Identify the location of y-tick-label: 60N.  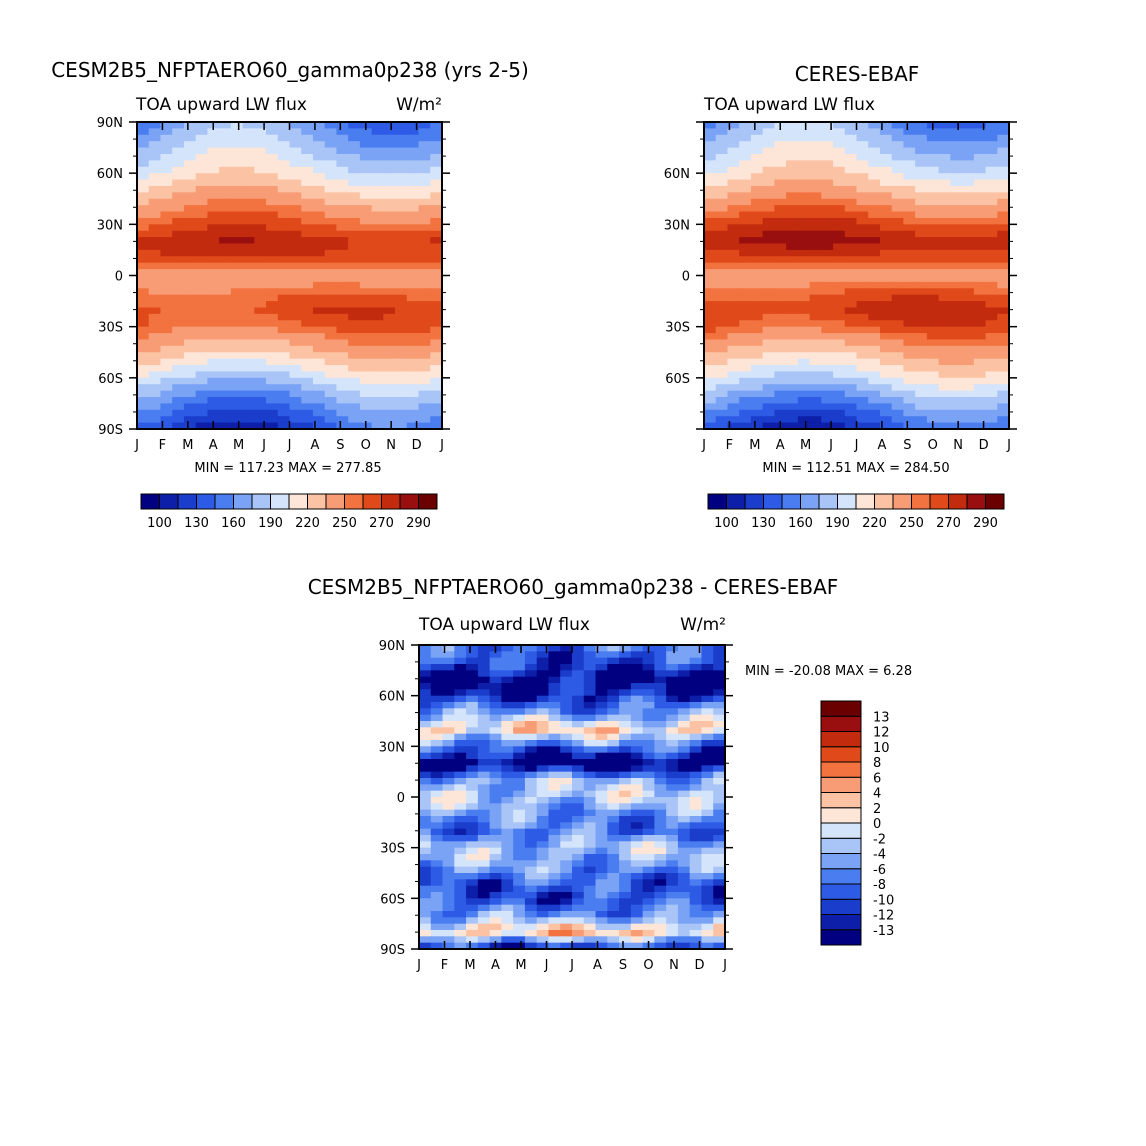
(677, 174).